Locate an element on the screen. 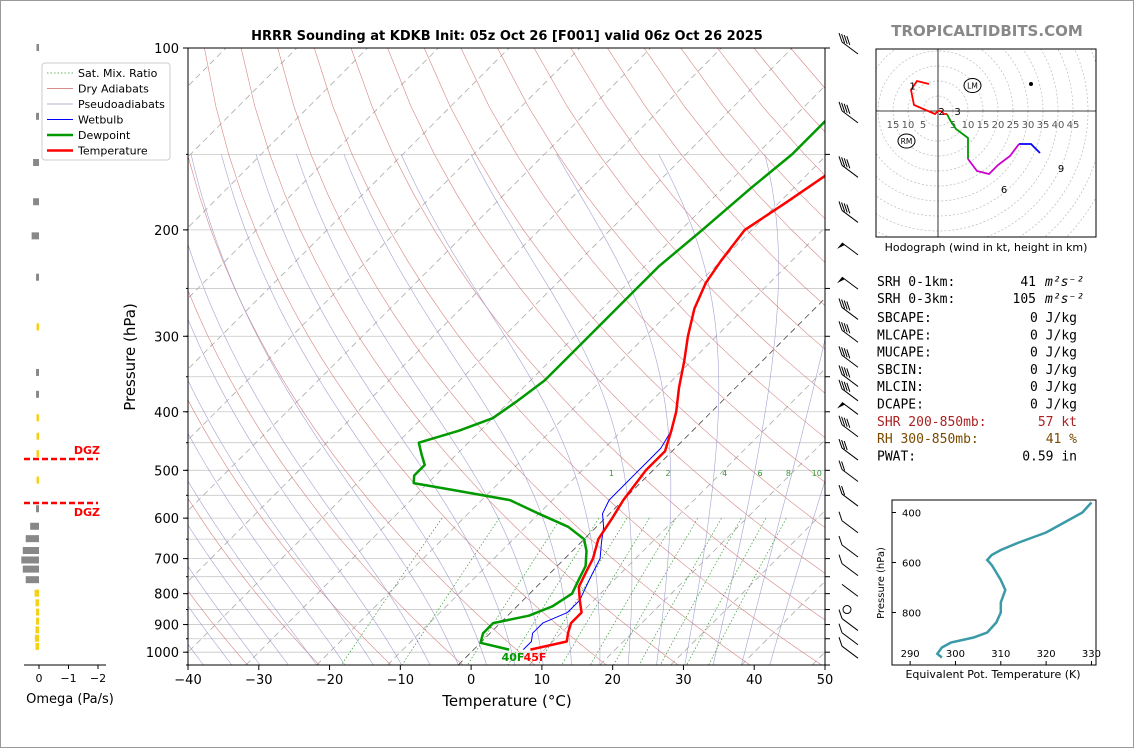 The width and height of the screenshot is (1134, 748). index-label: MLCIN: is located at coordinates (900, 387).